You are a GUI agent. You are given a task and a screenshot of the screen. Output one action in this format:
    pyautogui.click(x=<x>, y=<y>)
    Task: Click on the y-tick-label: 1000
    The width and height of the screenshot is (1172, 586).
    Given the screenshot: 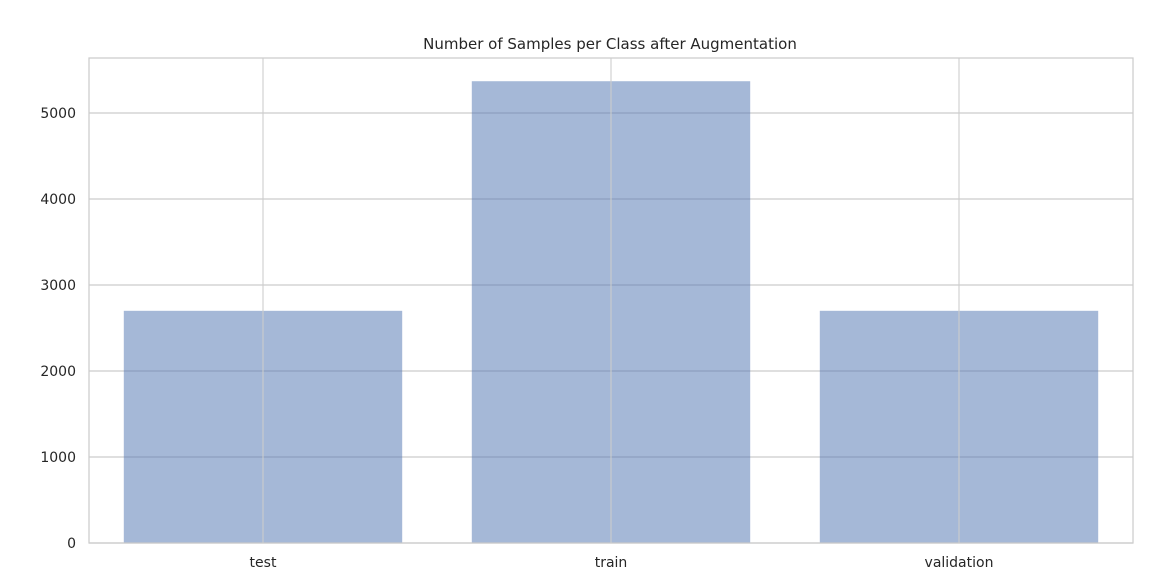 What is the action you would take?
    pyautogui.click(x=58, y=458)
    